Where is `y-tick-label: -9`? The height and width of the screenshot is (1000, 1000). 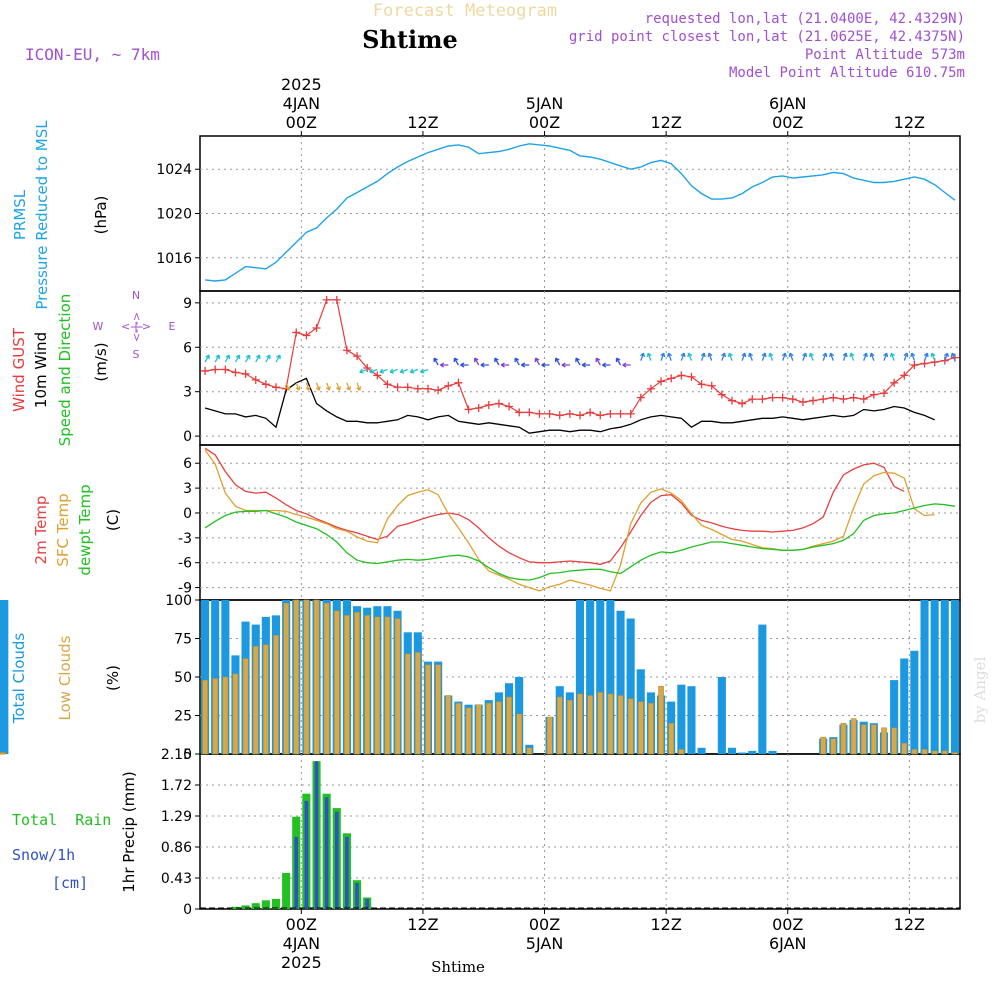
y-tick-label: -9 is located at coordinates (185, 589).